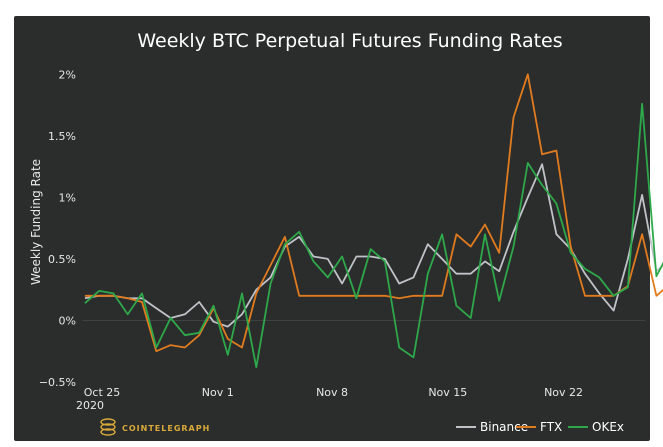 The image size is (663, 447). Describe the element at coordinates (62, 259) in the screenshot. I see `y-tick-label: 0.5%` at that location.